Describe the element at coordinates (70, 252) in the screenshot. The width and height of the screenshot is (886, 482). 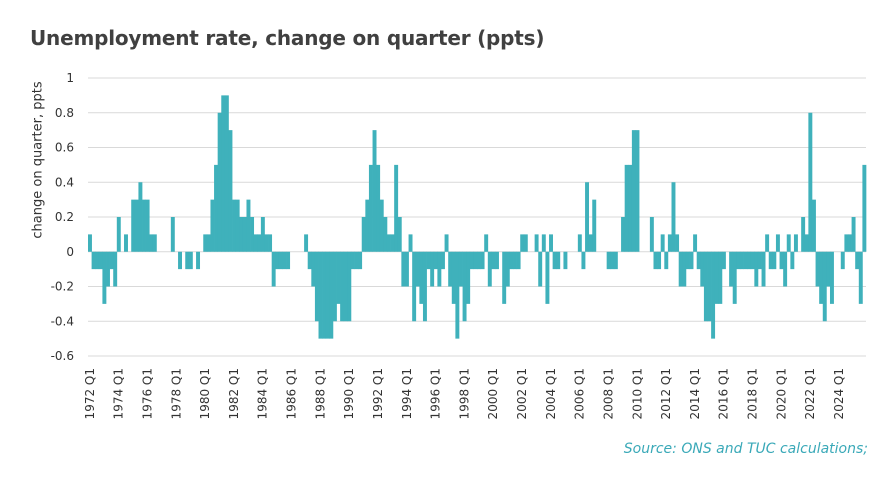
I see `y-tick-label: 0` at that location.